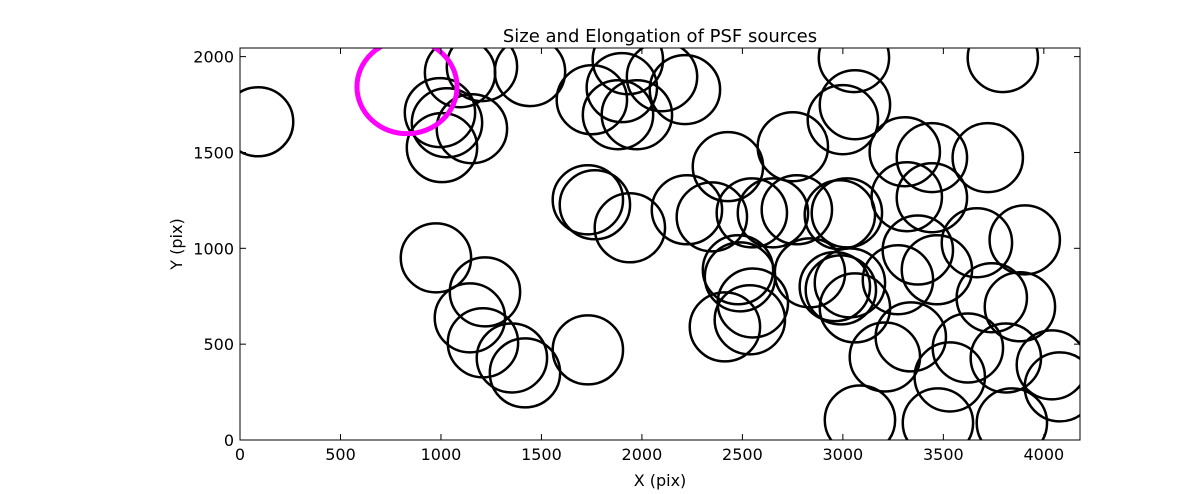 The width and height of the screenshot is (1200, 494). Describe the element at coordinates (642, 454) in the screenshot. I see `x-tick-label: 2000` at that location.